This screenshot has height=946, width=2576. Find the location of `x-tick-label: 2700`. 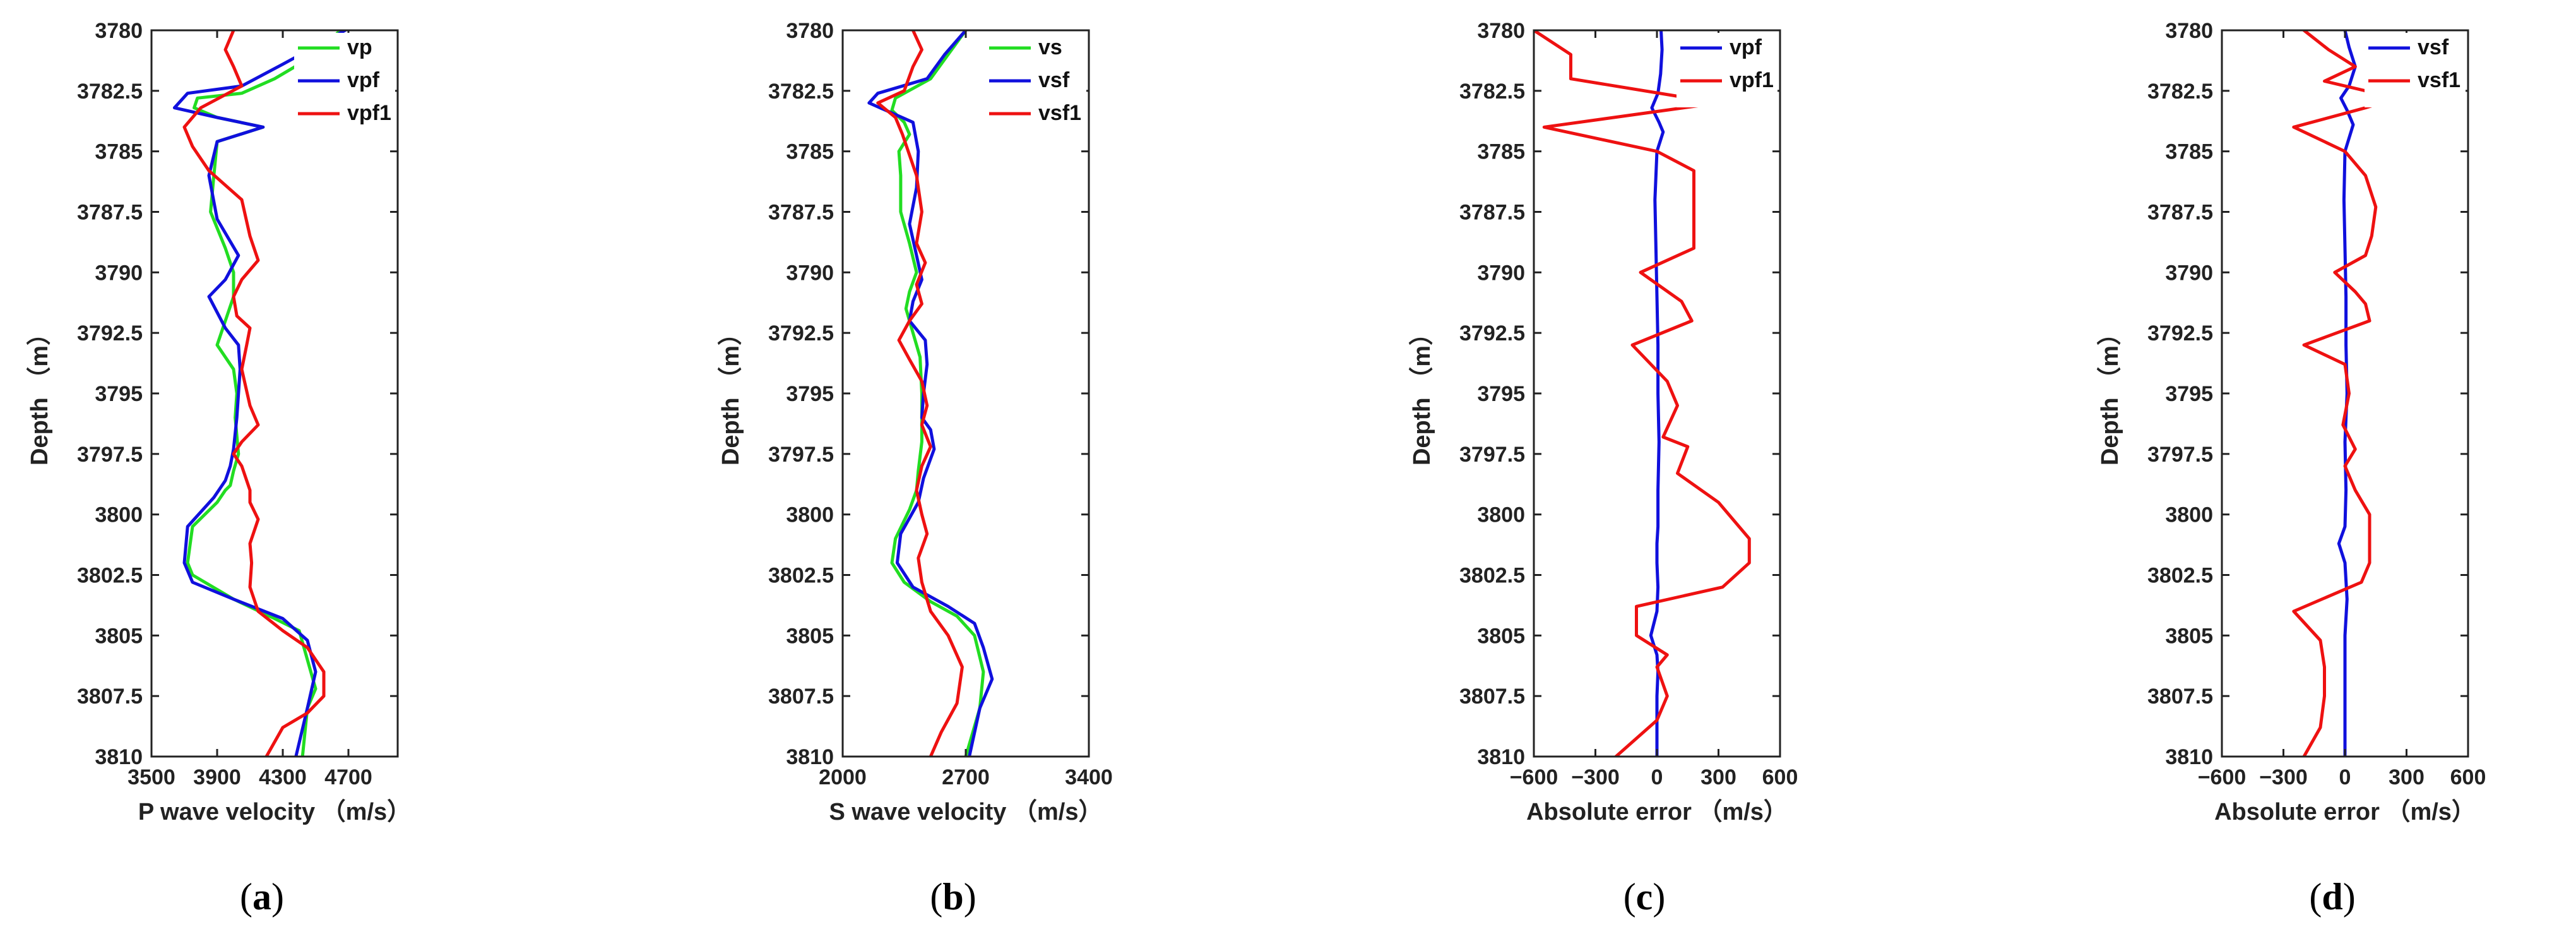

x-tick-label: 2700 is located at coordinates (966, 777).